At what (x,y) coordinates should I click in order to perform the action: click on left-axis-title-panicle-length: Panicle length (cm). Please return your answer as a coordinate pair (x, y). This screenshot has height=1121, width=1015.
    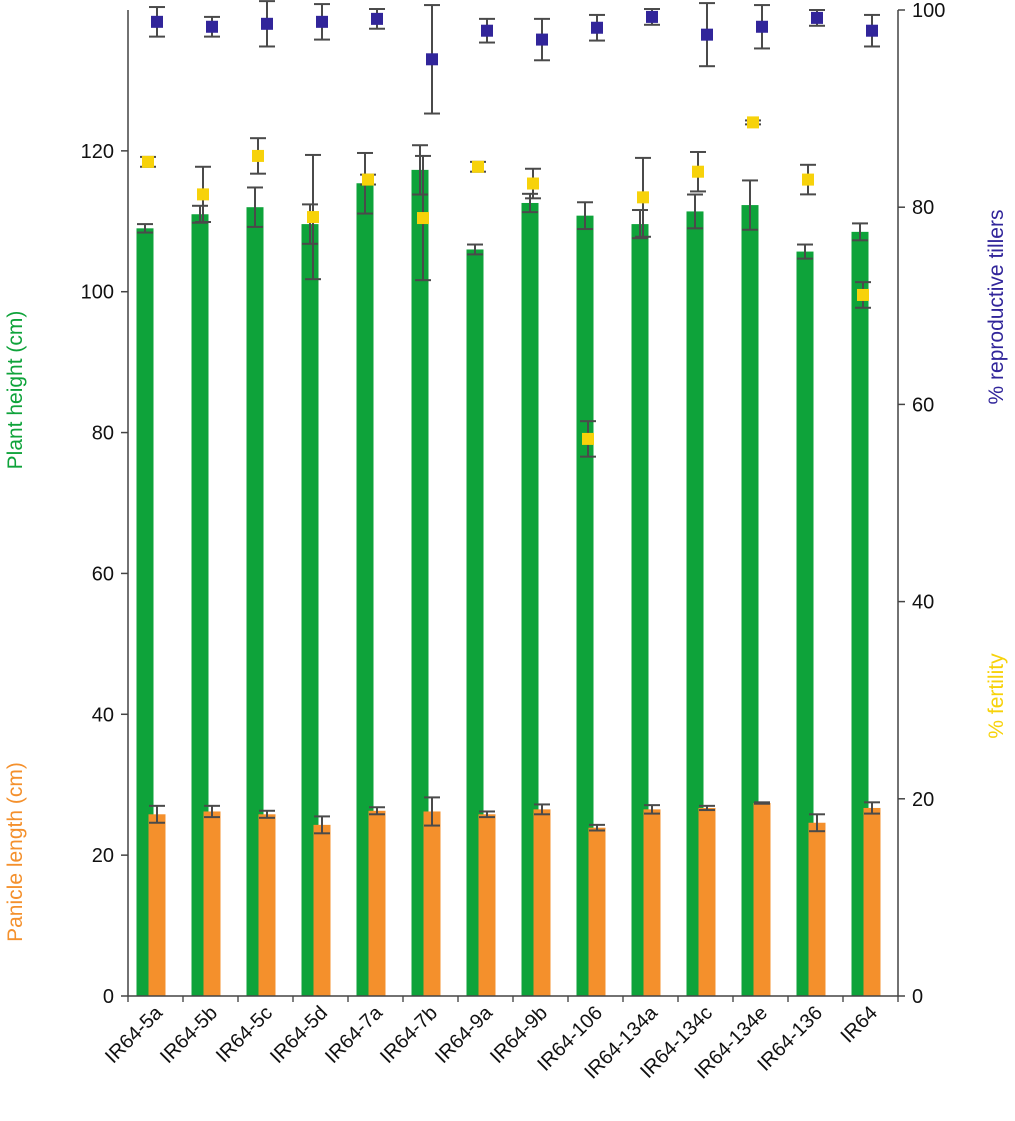
    Looking at the image, I should click on (15, 852).